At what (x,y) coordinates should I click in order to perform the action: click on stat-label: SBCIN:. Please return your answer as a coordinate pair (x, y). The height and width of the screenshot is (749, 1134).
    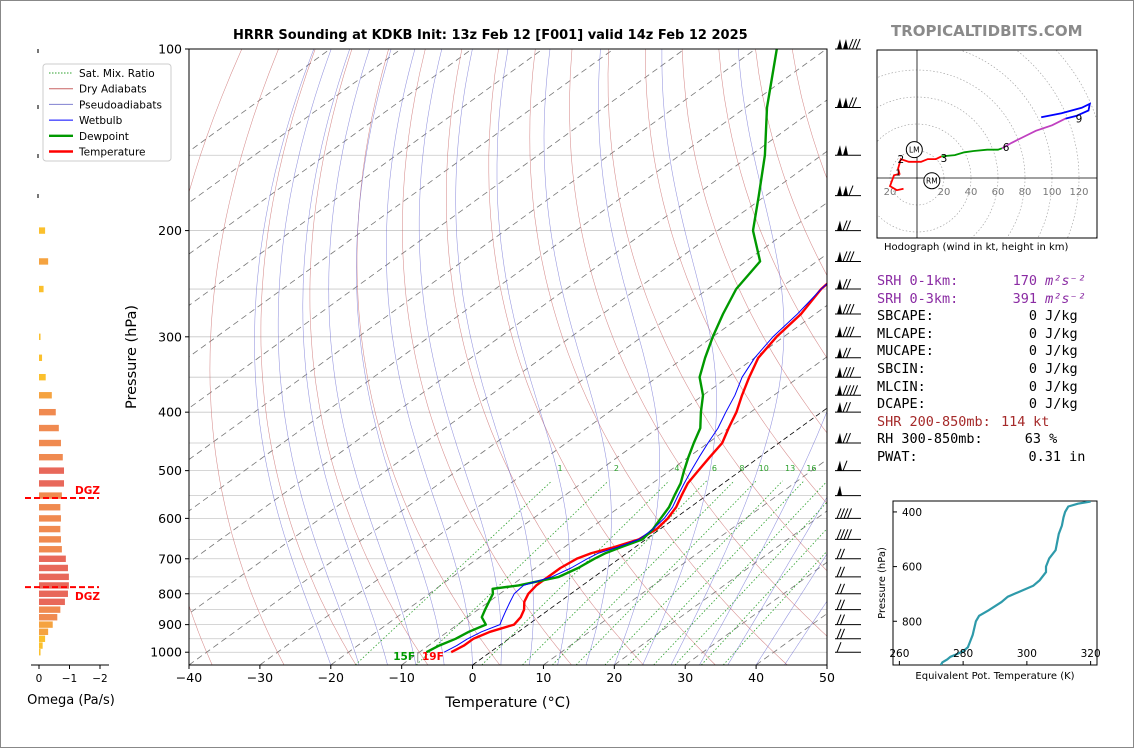
    Looking at the image, I should click on (947, 370).